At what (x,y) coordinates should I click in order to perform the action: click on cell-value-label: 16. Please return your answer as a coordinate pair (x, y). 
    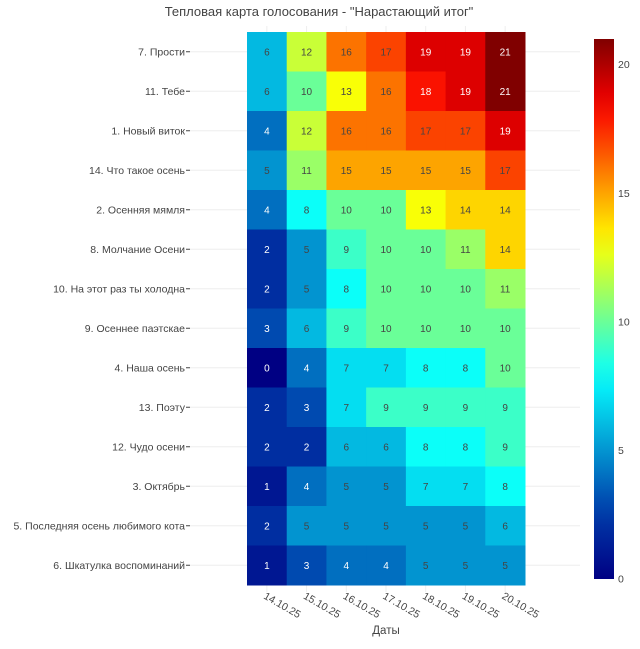
    Looking at the image, I should click on (386, 131).